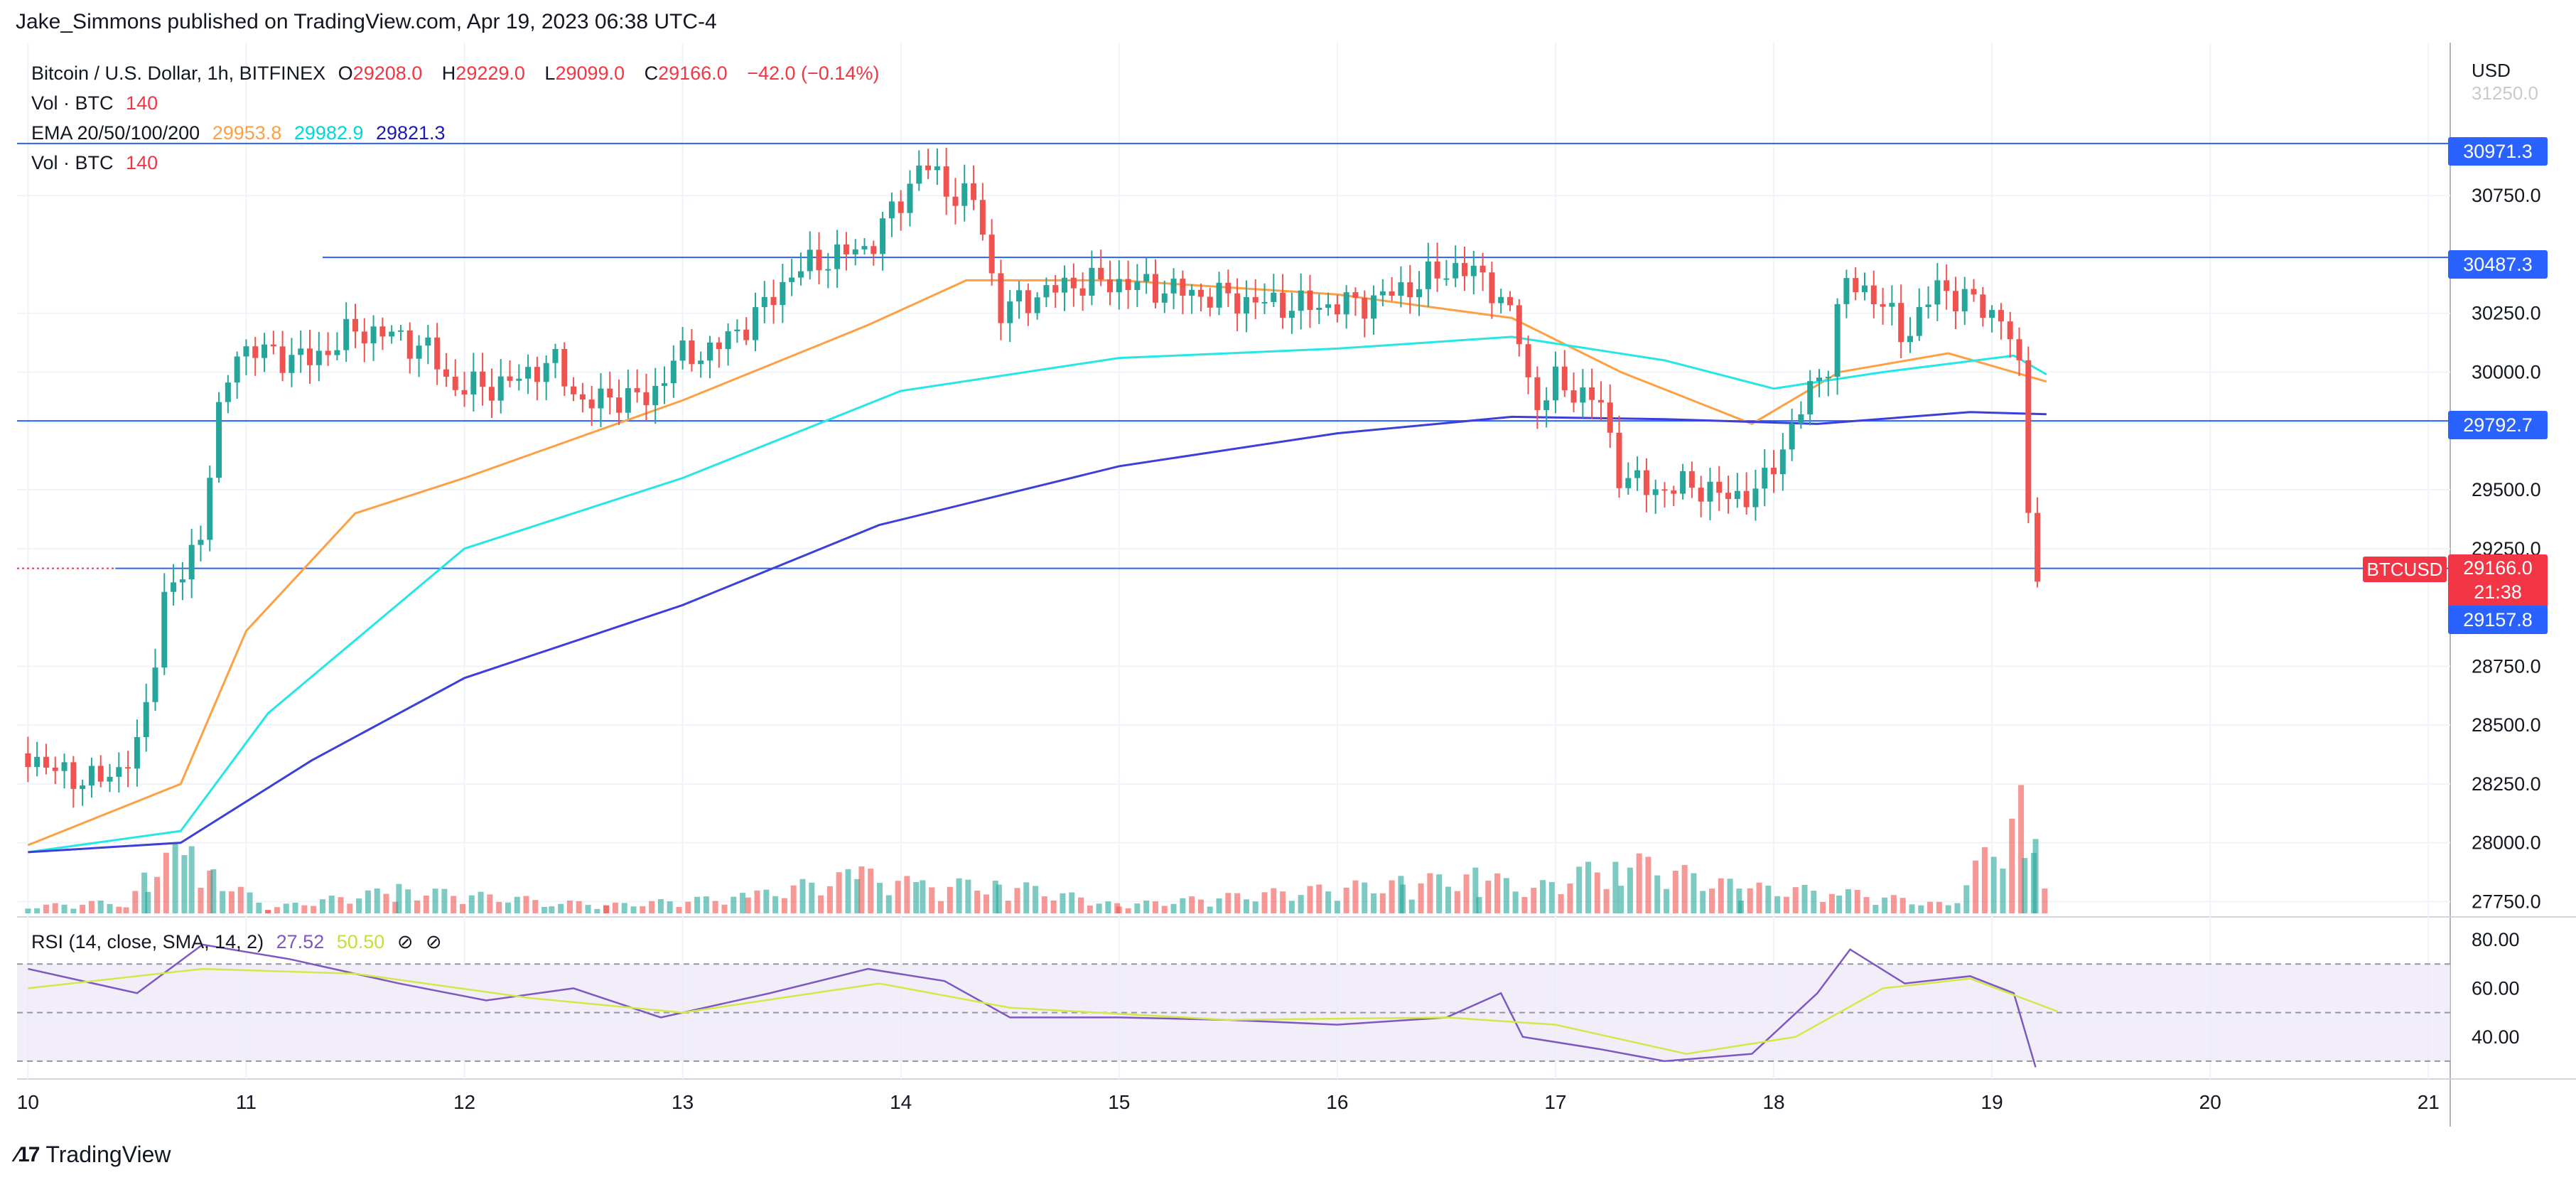 This screenshot has width=2576, height=1192. What do you see at coordinates (179, 73) in the screenshot?
I see `symbol-name: Bitcoin / U.S. Dollar, 1h, BITFINEX` at bounding box center [179, 73].